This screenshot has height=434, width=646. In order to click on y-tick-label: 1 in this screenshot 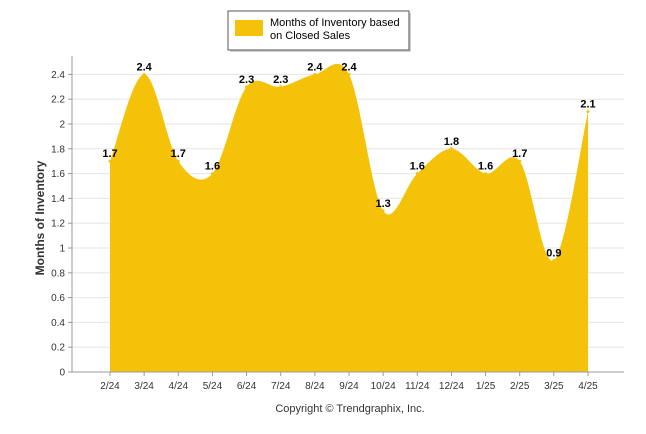, I will do `click(62, 249)`.